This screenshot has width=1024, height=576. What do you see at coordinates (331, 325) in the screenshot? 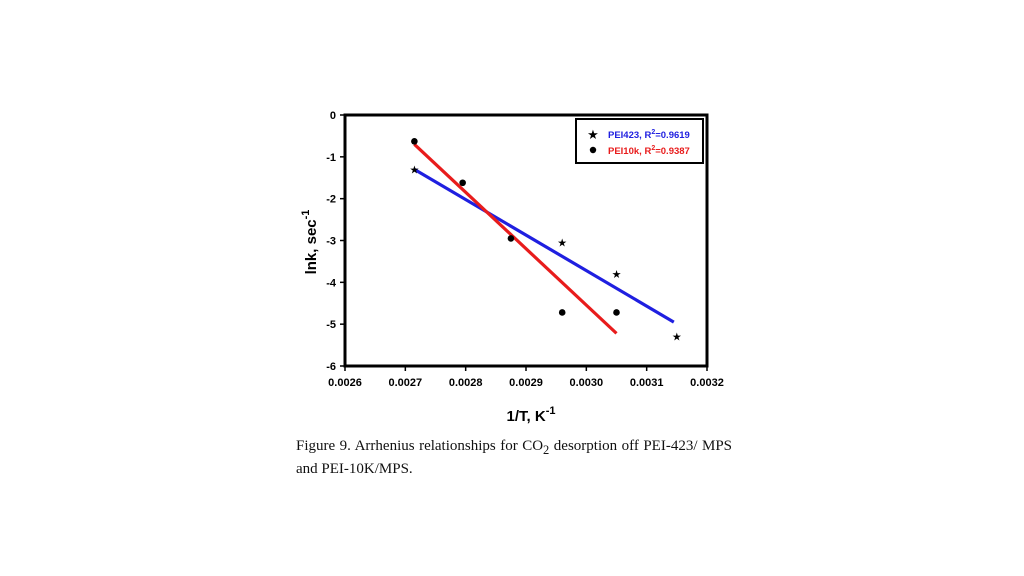
I see `y-tick-label: -5` at bounding box center [331, 325].